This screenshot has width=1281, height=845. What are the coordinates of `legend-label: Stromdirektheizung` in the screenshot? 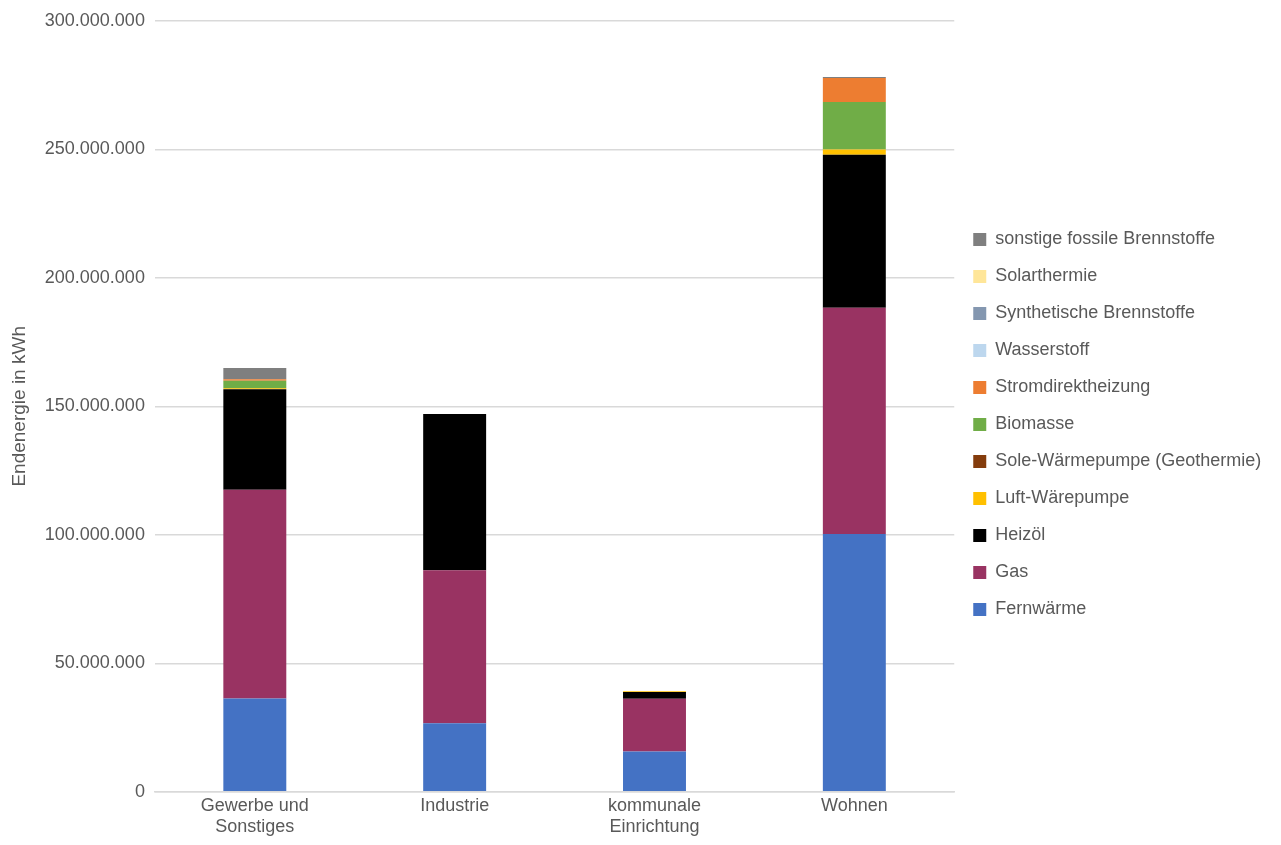 It's located at (1073, 386).